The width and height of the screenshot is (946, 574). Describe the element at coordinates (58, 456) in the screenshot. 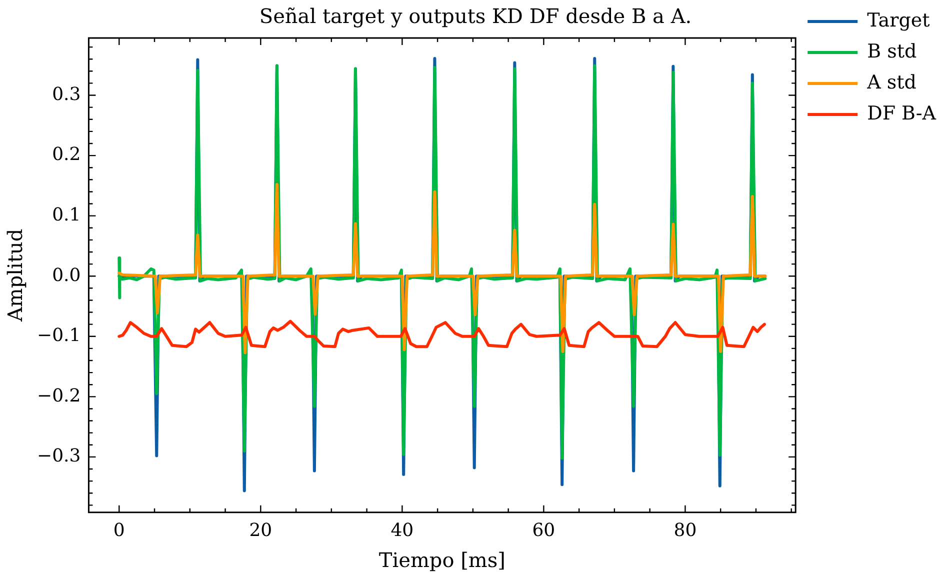

I see `y-tick-label: −0.3` at that location.